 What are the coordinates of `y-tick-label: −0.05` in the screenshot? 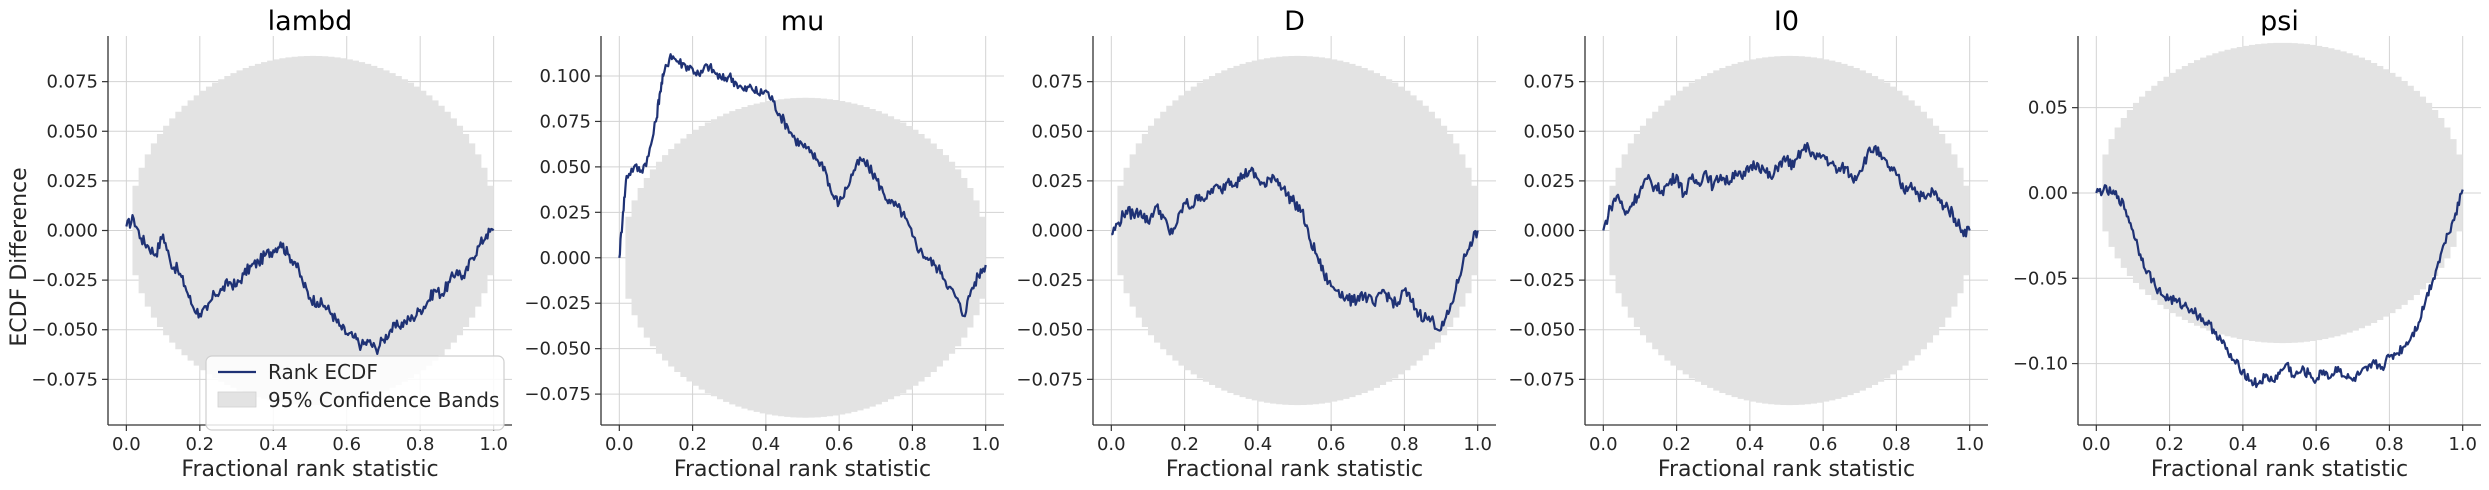 It's located at (2040, 278).